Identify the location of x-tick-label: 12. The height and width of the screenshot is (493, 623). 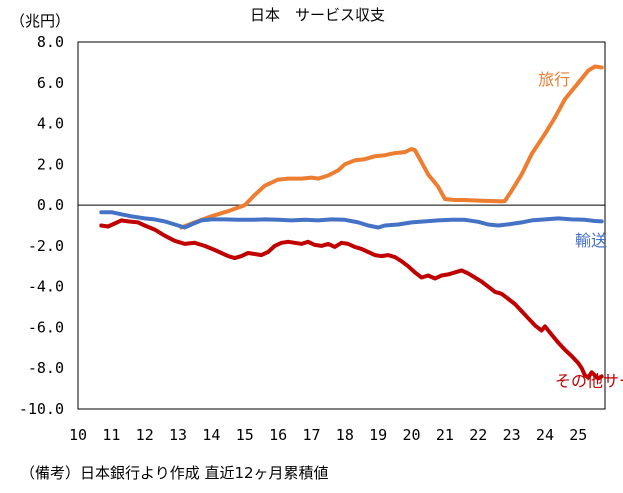
(145, 435).